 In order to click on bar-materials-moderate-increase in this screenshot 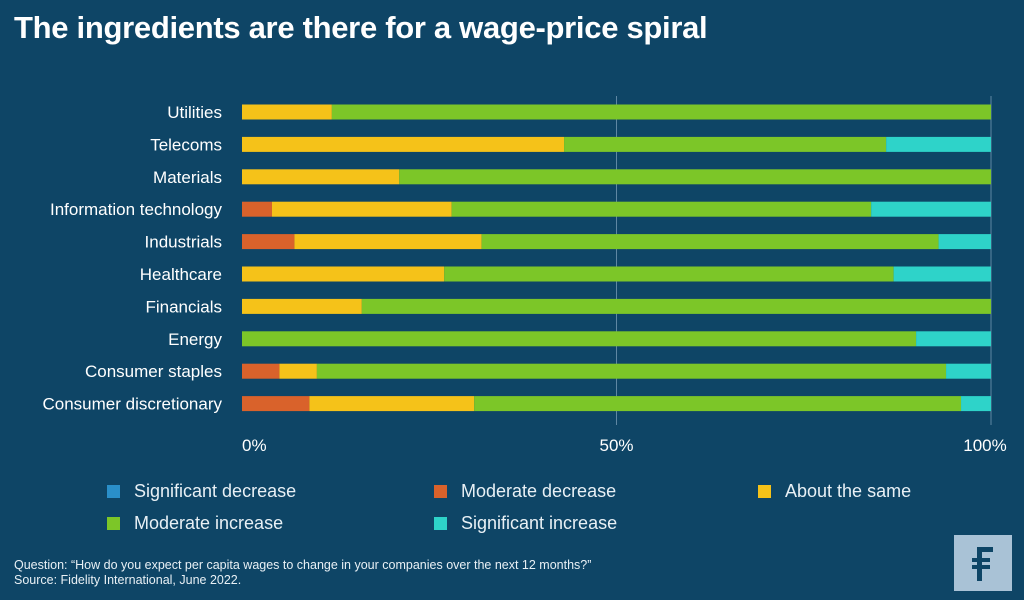, I will do `click(695, 177)`.